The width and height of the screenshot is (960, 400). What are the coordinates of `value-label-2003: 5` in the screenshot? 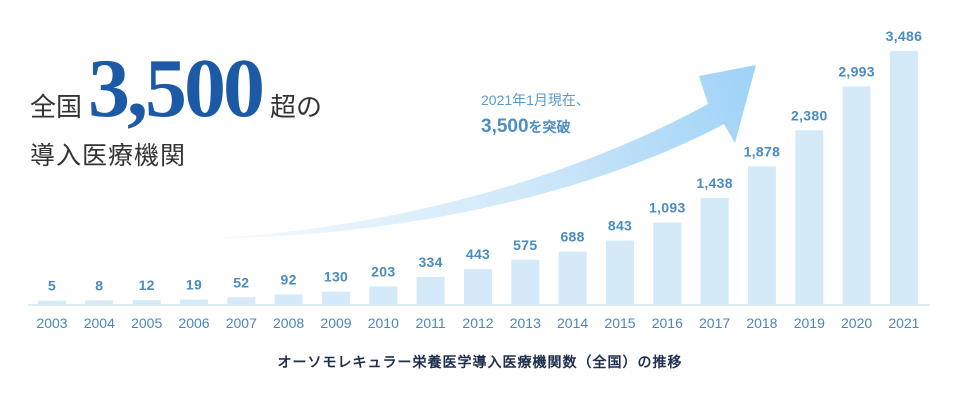 It's located at (52, 286).